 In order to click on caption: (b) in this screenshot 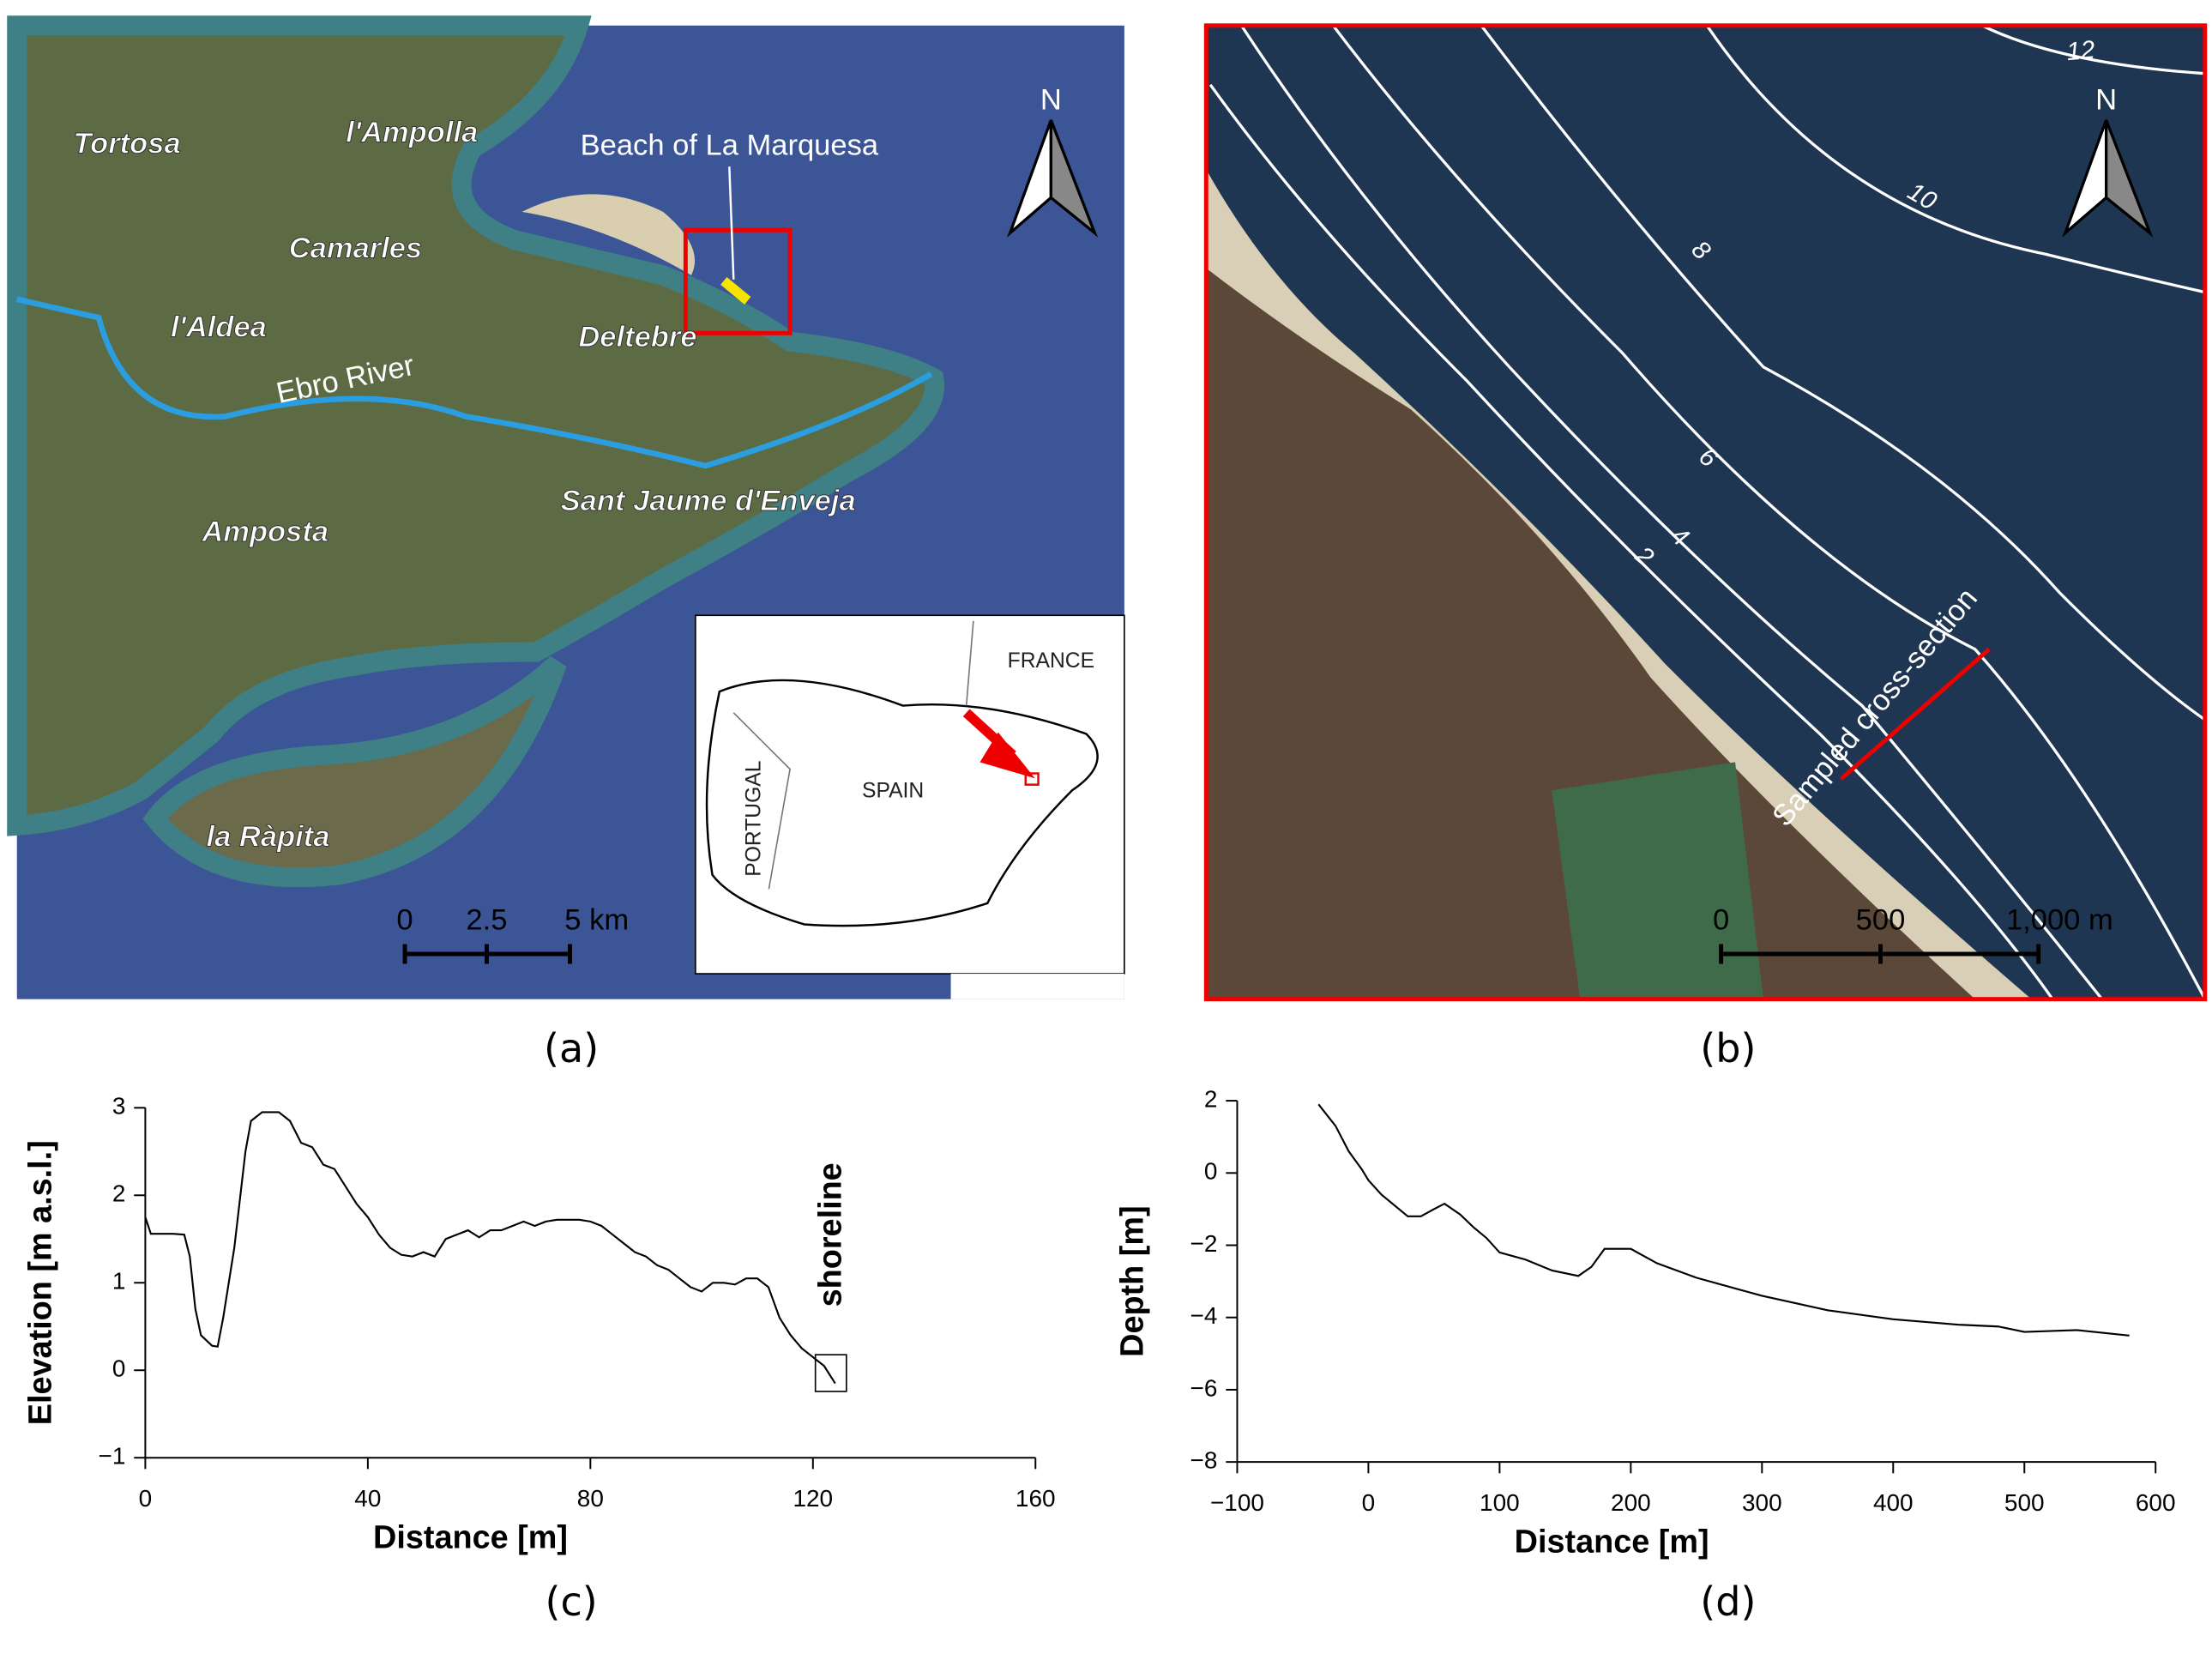, I will do `click(1728, 1048)`.